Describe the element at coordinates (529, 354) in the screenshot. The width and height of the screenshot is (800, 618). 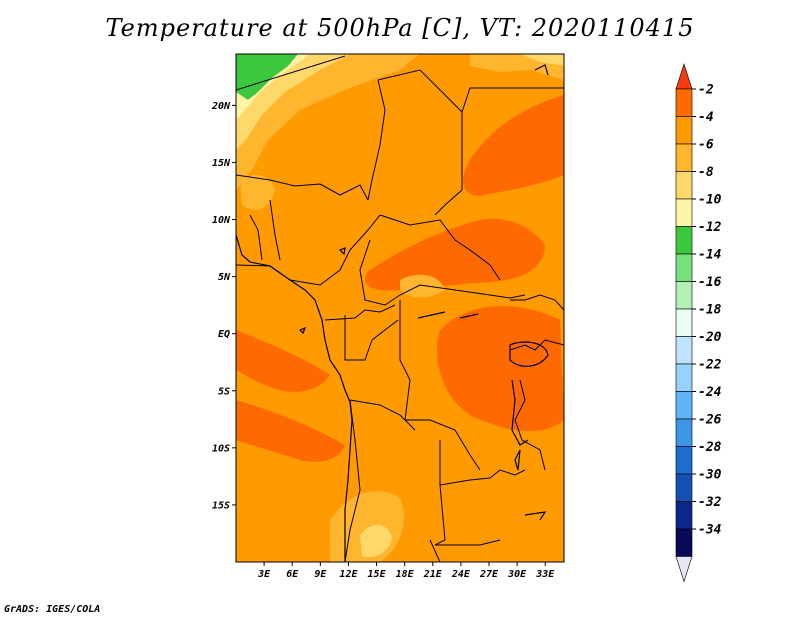
I see `lake-victoria` at that location.